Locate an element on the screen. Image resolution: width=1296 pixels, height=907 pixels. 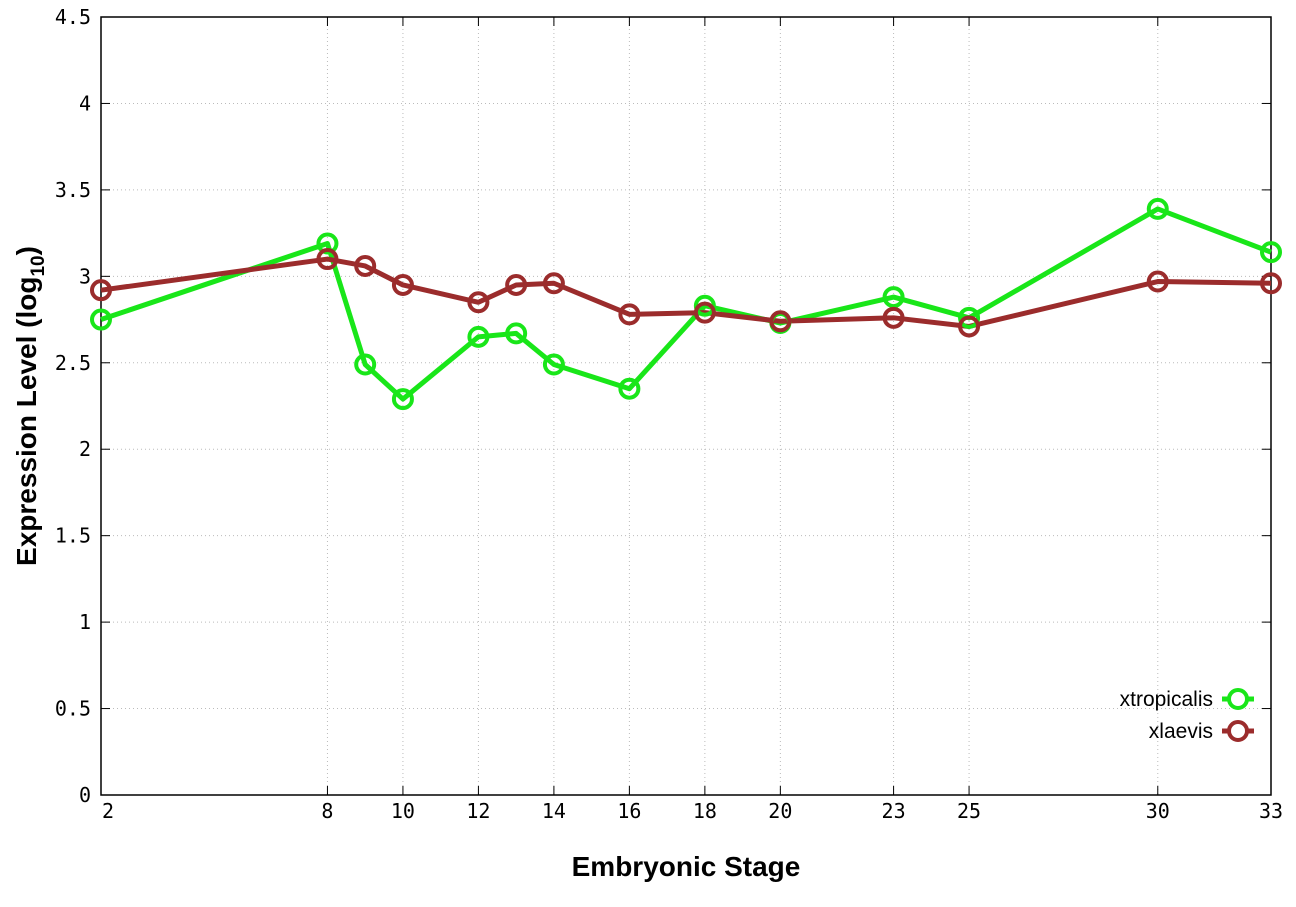
y-tick-label: 0.5 is located at coordinates (73, 709).